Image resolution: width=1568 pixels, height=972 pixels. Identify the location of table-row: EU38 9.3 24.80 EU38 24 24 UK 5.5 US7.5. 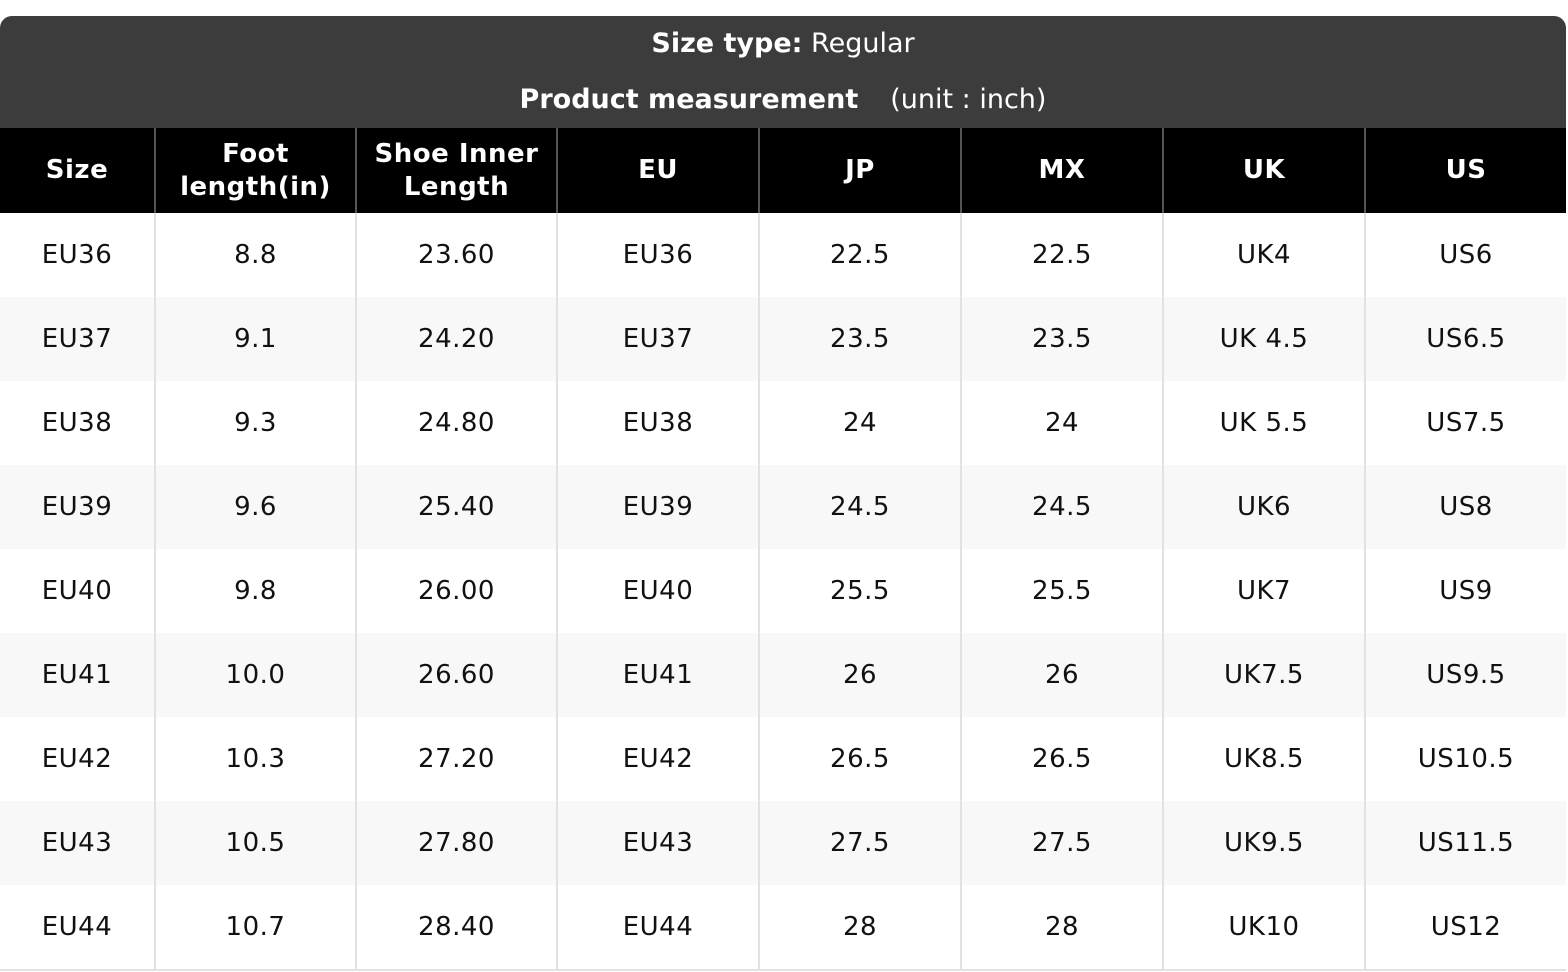
(783, 423).